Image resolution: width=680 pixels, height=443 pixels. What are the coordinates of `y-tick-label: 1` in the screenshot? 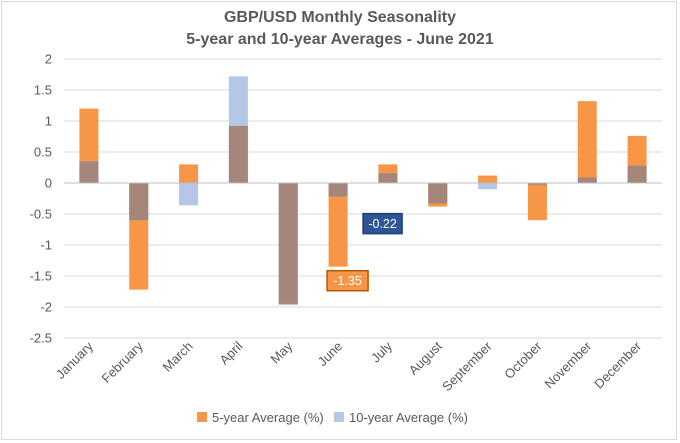 It's located at (48, 121).